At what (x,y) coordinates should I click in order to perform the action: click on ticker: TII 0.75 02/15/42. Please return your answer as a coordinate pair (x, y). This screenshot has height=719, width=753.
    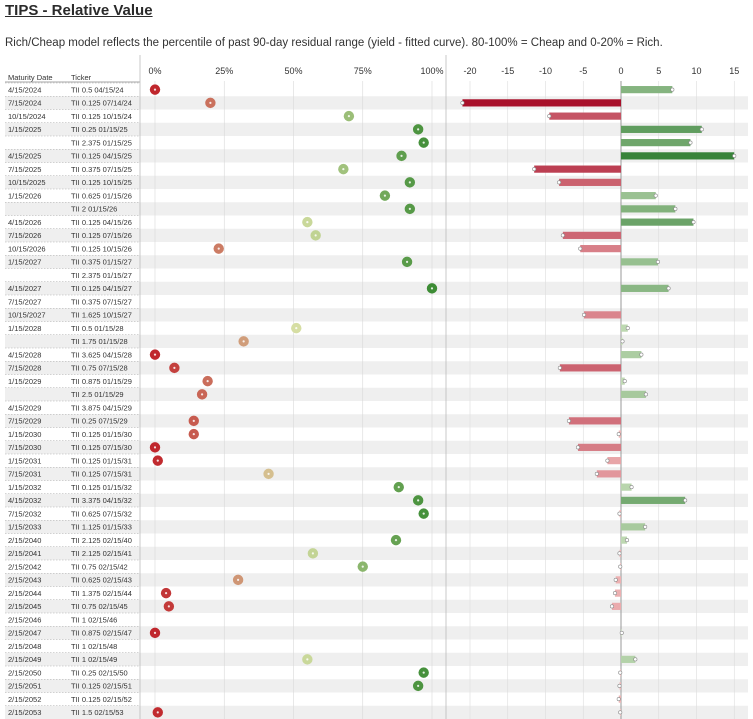
    Looking at the image, I should click on (99, 566).